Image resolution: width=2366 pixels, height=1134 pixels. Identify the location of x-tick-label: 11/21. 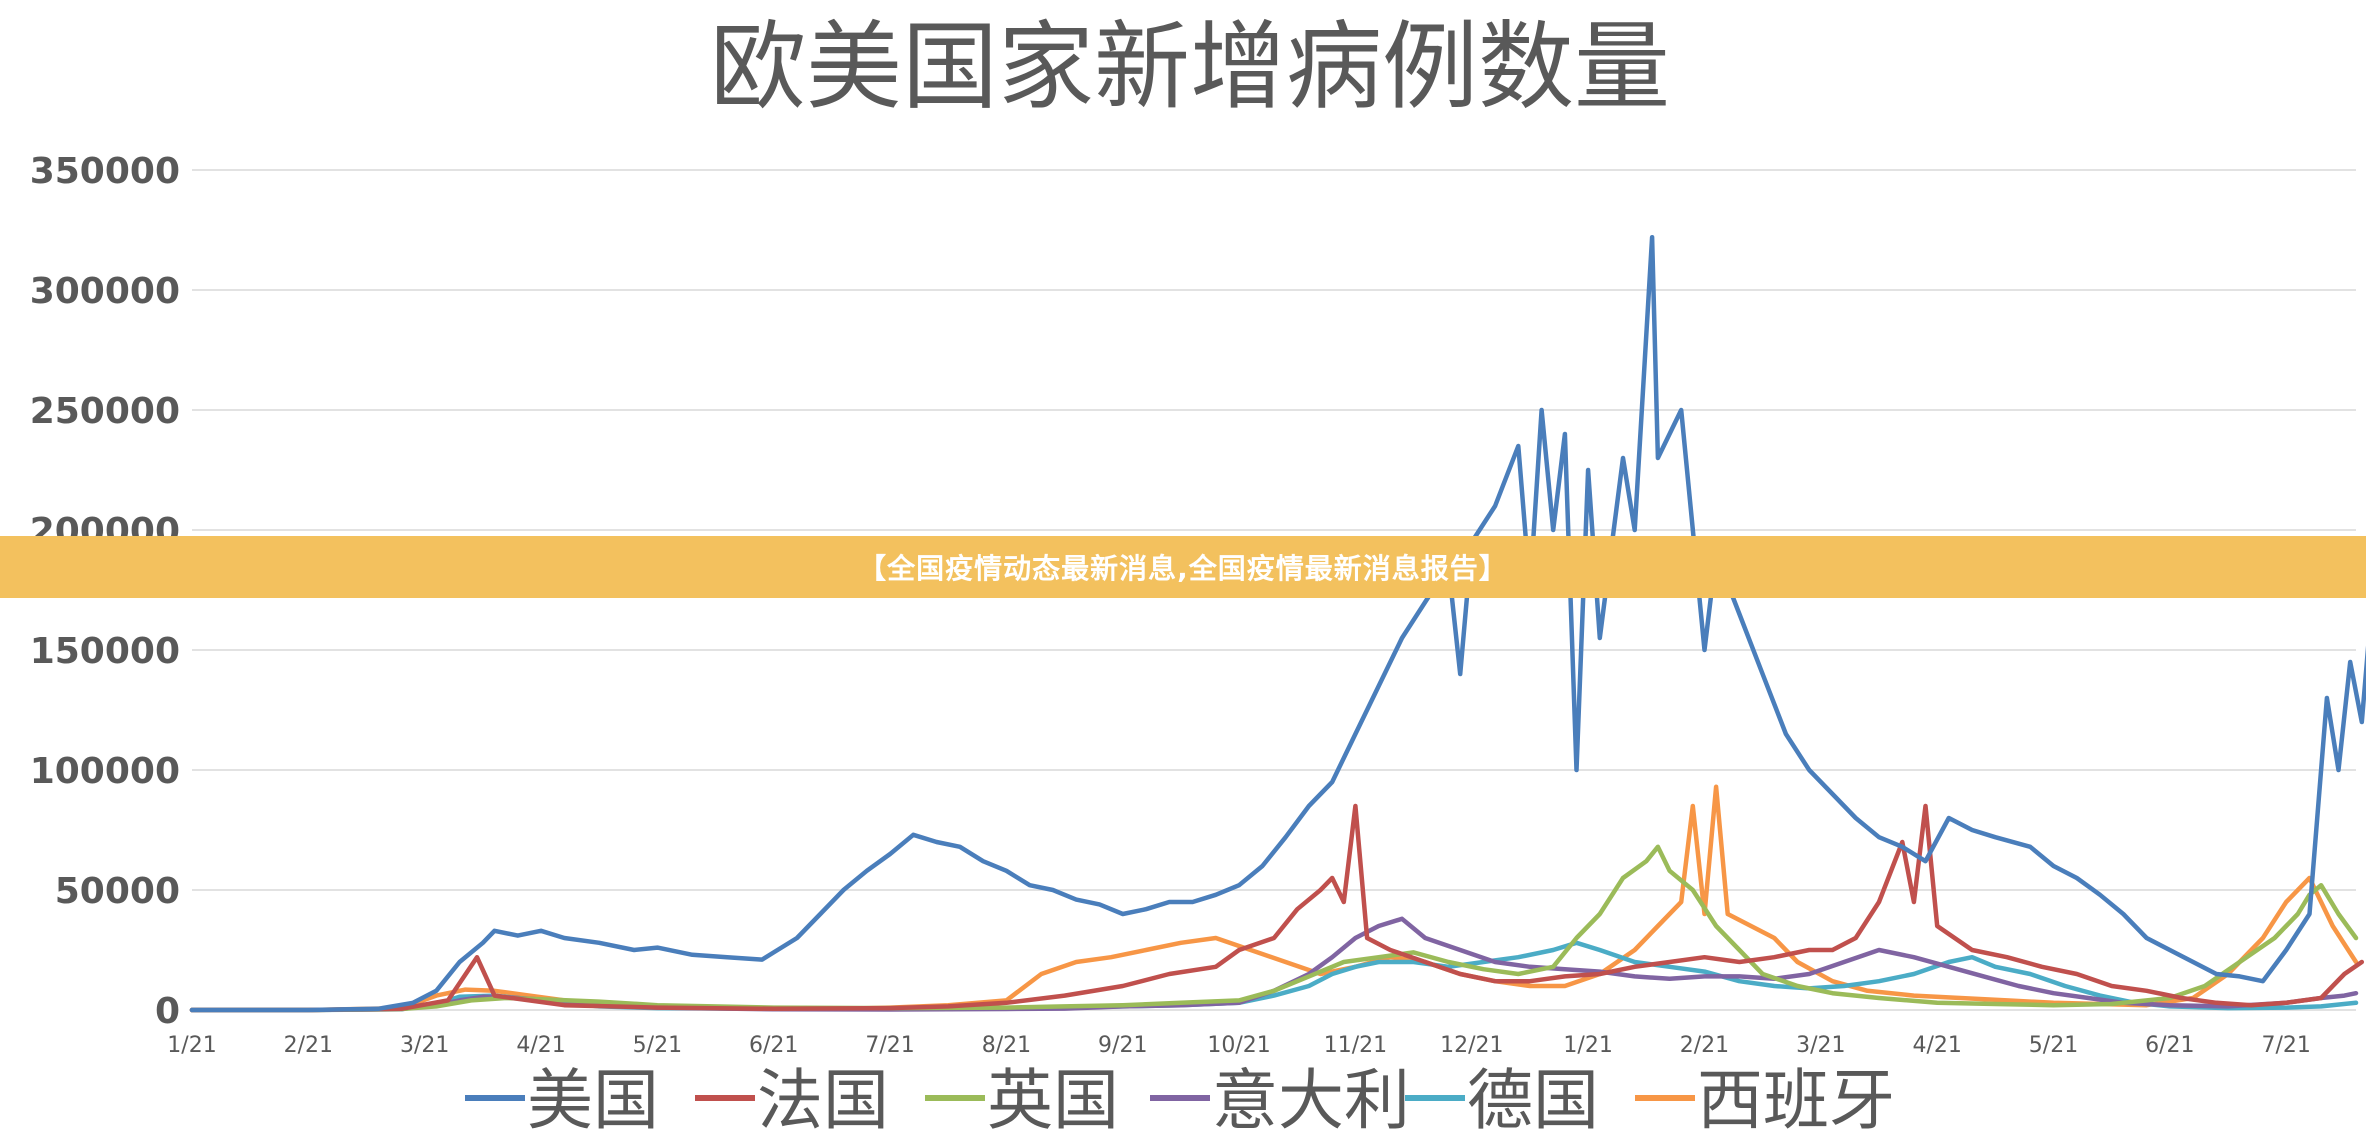
(1355, 1045).